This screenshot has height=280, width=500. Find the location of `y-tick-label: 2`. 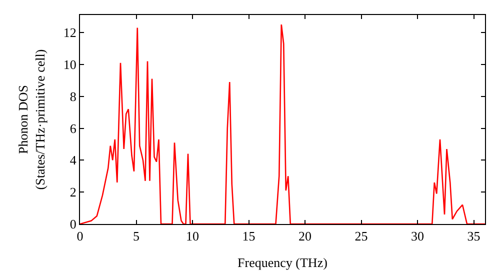

y-tick-label: 2 is located at coordinates (73, 192).